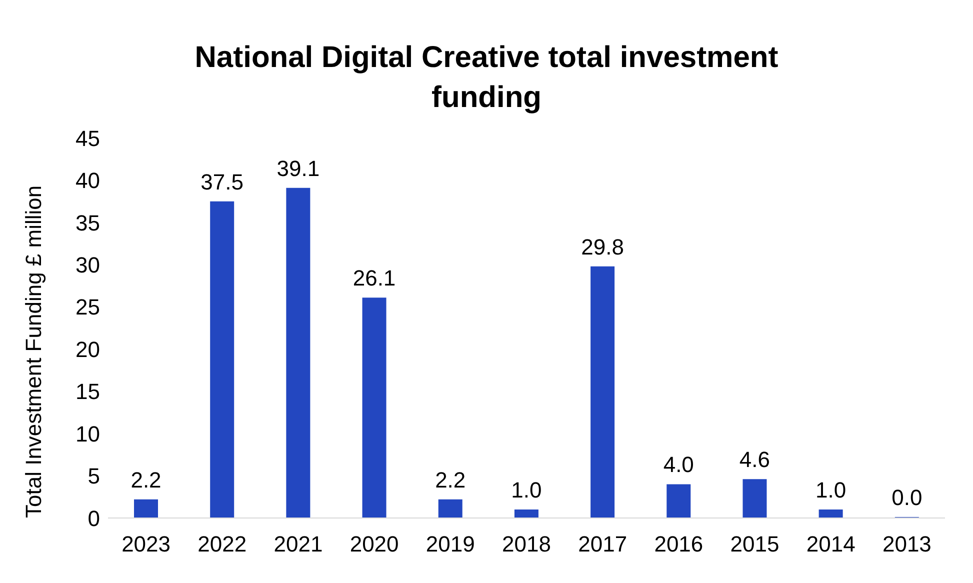 The width and height of the screenshot is (973, 583). I want to click on y-tick-label: 0, so click(94, 518).